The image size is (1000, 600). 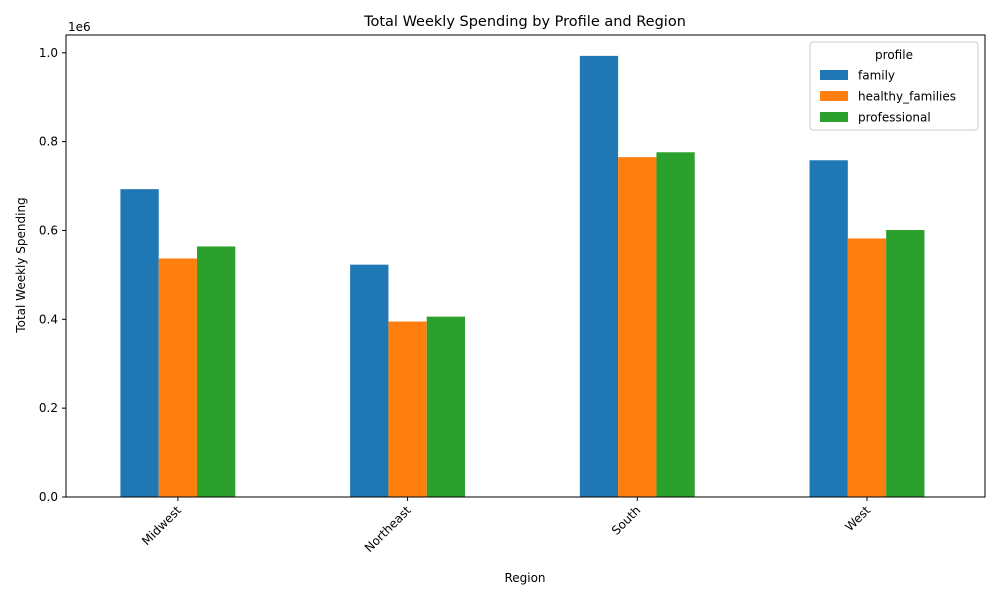 What do you see at coordinates (388, 529) in the screenshot?
I see `x-tick-label-northeast: Northeast` at bounding box center [388, 529].